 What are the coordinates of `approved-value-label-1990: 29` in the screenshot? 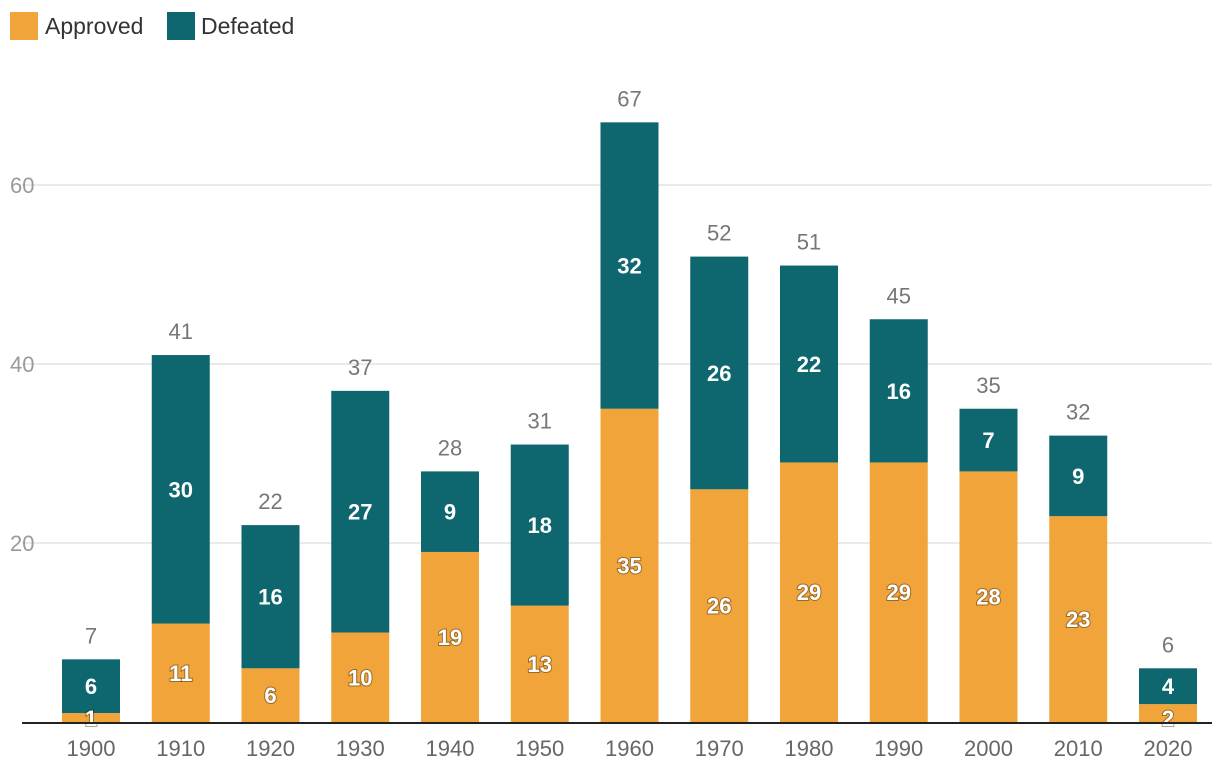 It's located at (899, 592).